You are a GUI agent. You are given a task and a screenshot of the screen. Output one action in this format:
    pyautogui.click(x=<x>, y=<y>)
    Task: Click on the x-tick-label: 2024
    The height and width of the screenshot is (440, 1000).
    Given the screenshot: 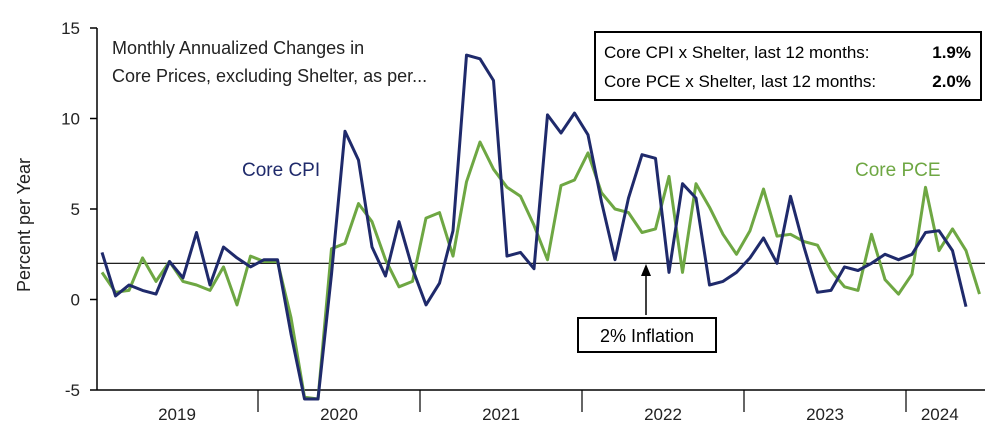 What is the action you would take?
    pyautogui.click(x=940, y=414)
    